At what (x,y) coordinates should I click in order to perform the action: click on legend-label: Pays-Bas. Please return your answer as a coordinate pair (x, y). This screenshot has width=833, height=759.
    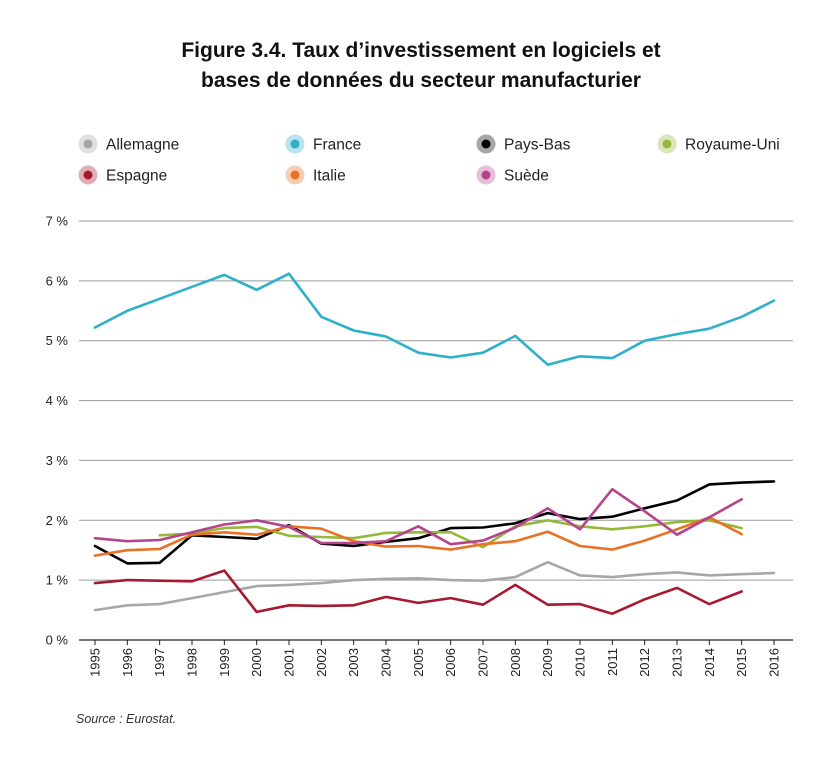
    Looking at the image, I should click on (537, 145).